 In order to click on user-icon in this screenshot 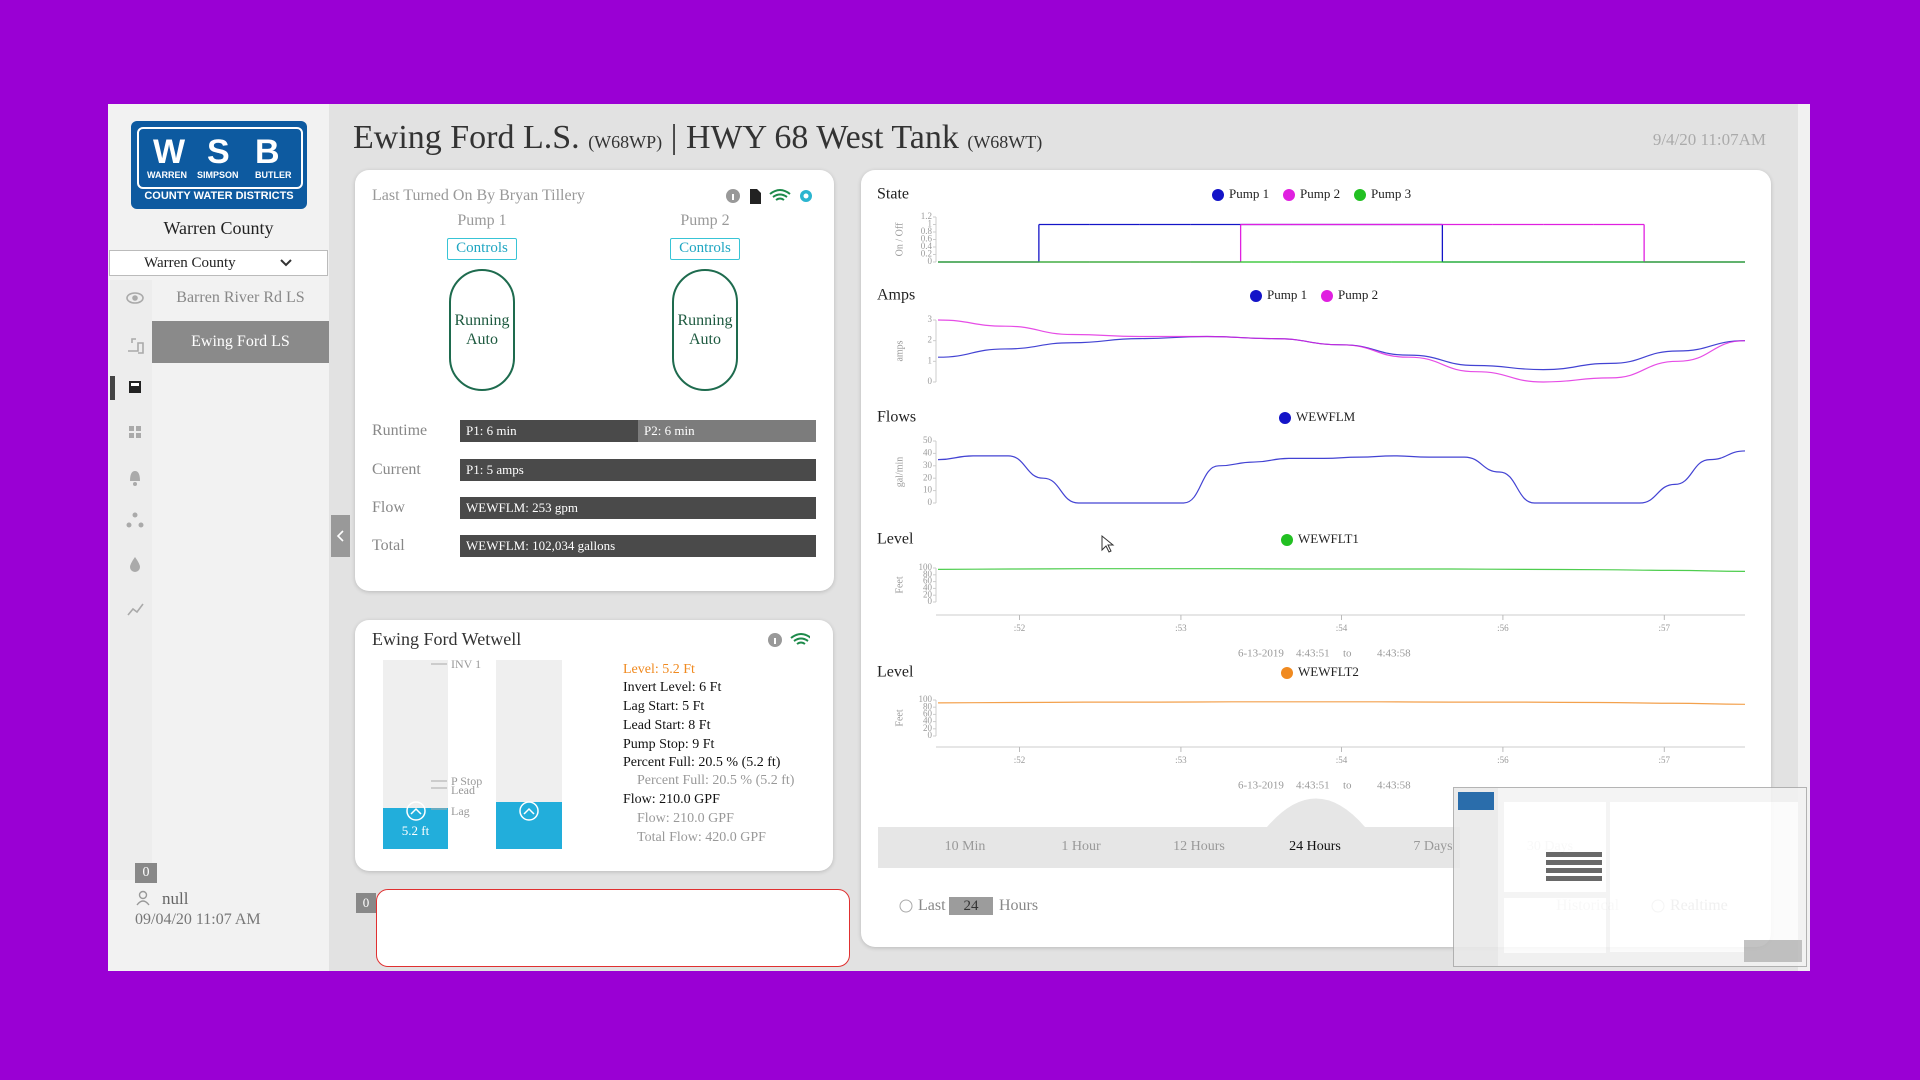, I will do `click(143, 898)`.